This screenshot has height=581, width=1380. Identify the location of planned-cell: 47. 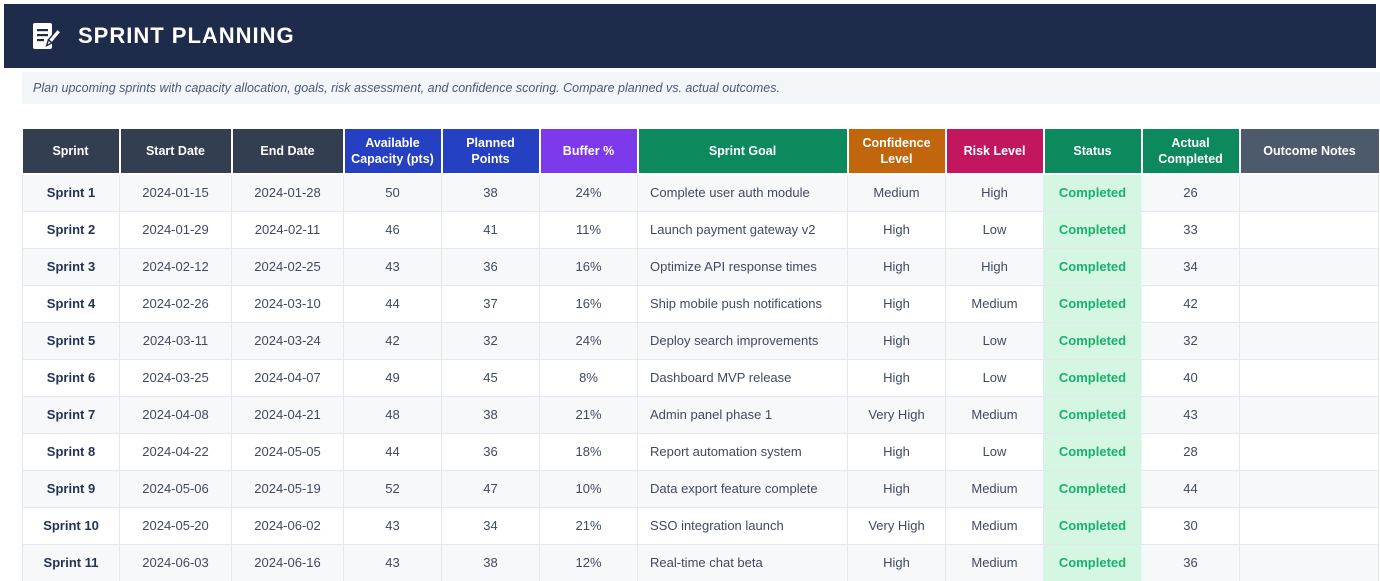
(490, 488).